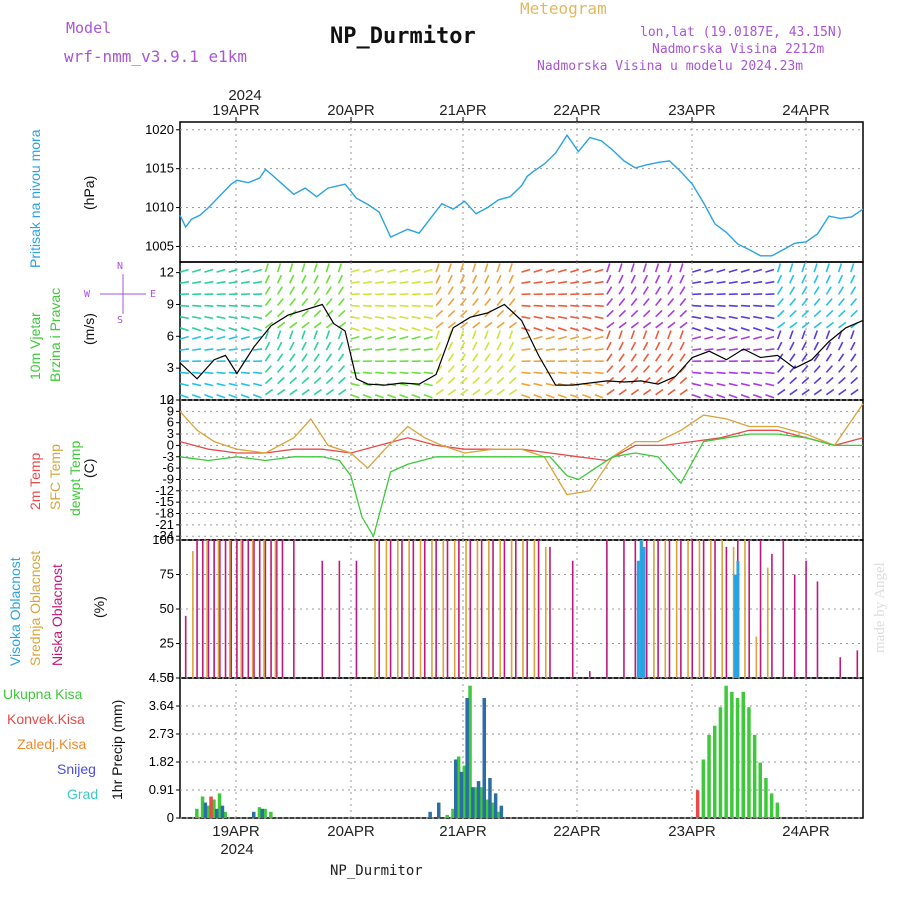  Describe the element at coordinates (236, 831) in the screenshot. I see `bottom-date-label: 19APR` at that location.